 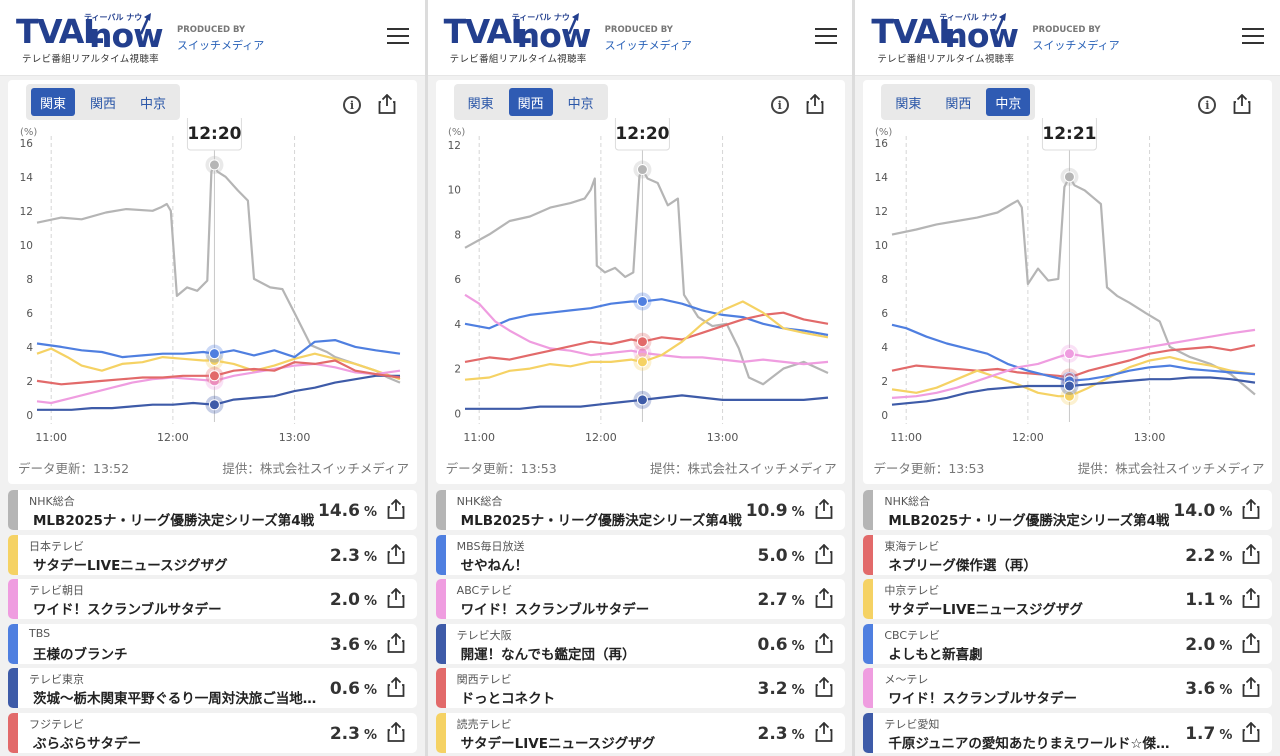 What do you see at coordinates (640, 554) in the screenshot?
I see `program-row: MBS毎日放送 せやねん！ 5.0%` at bounding box center [640, 554].